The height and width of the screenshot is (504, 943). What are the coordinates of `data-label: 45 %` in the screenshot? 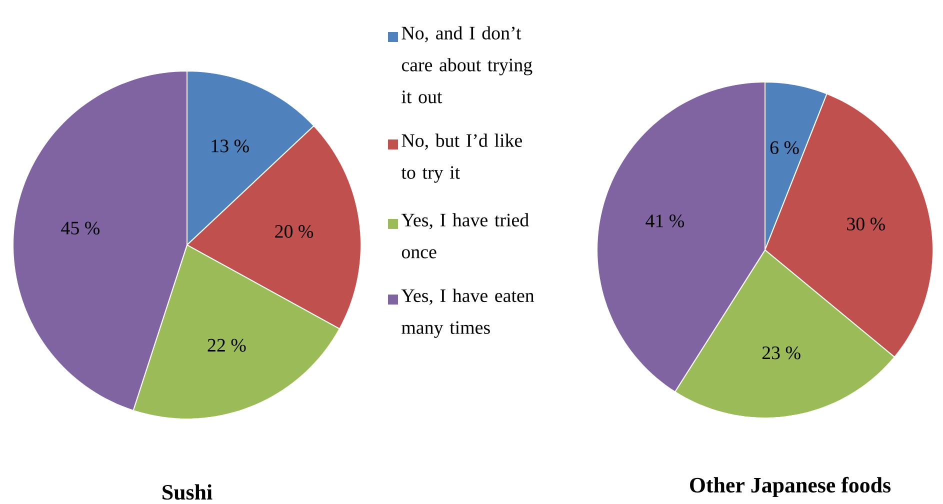 It's located at (80, 228).